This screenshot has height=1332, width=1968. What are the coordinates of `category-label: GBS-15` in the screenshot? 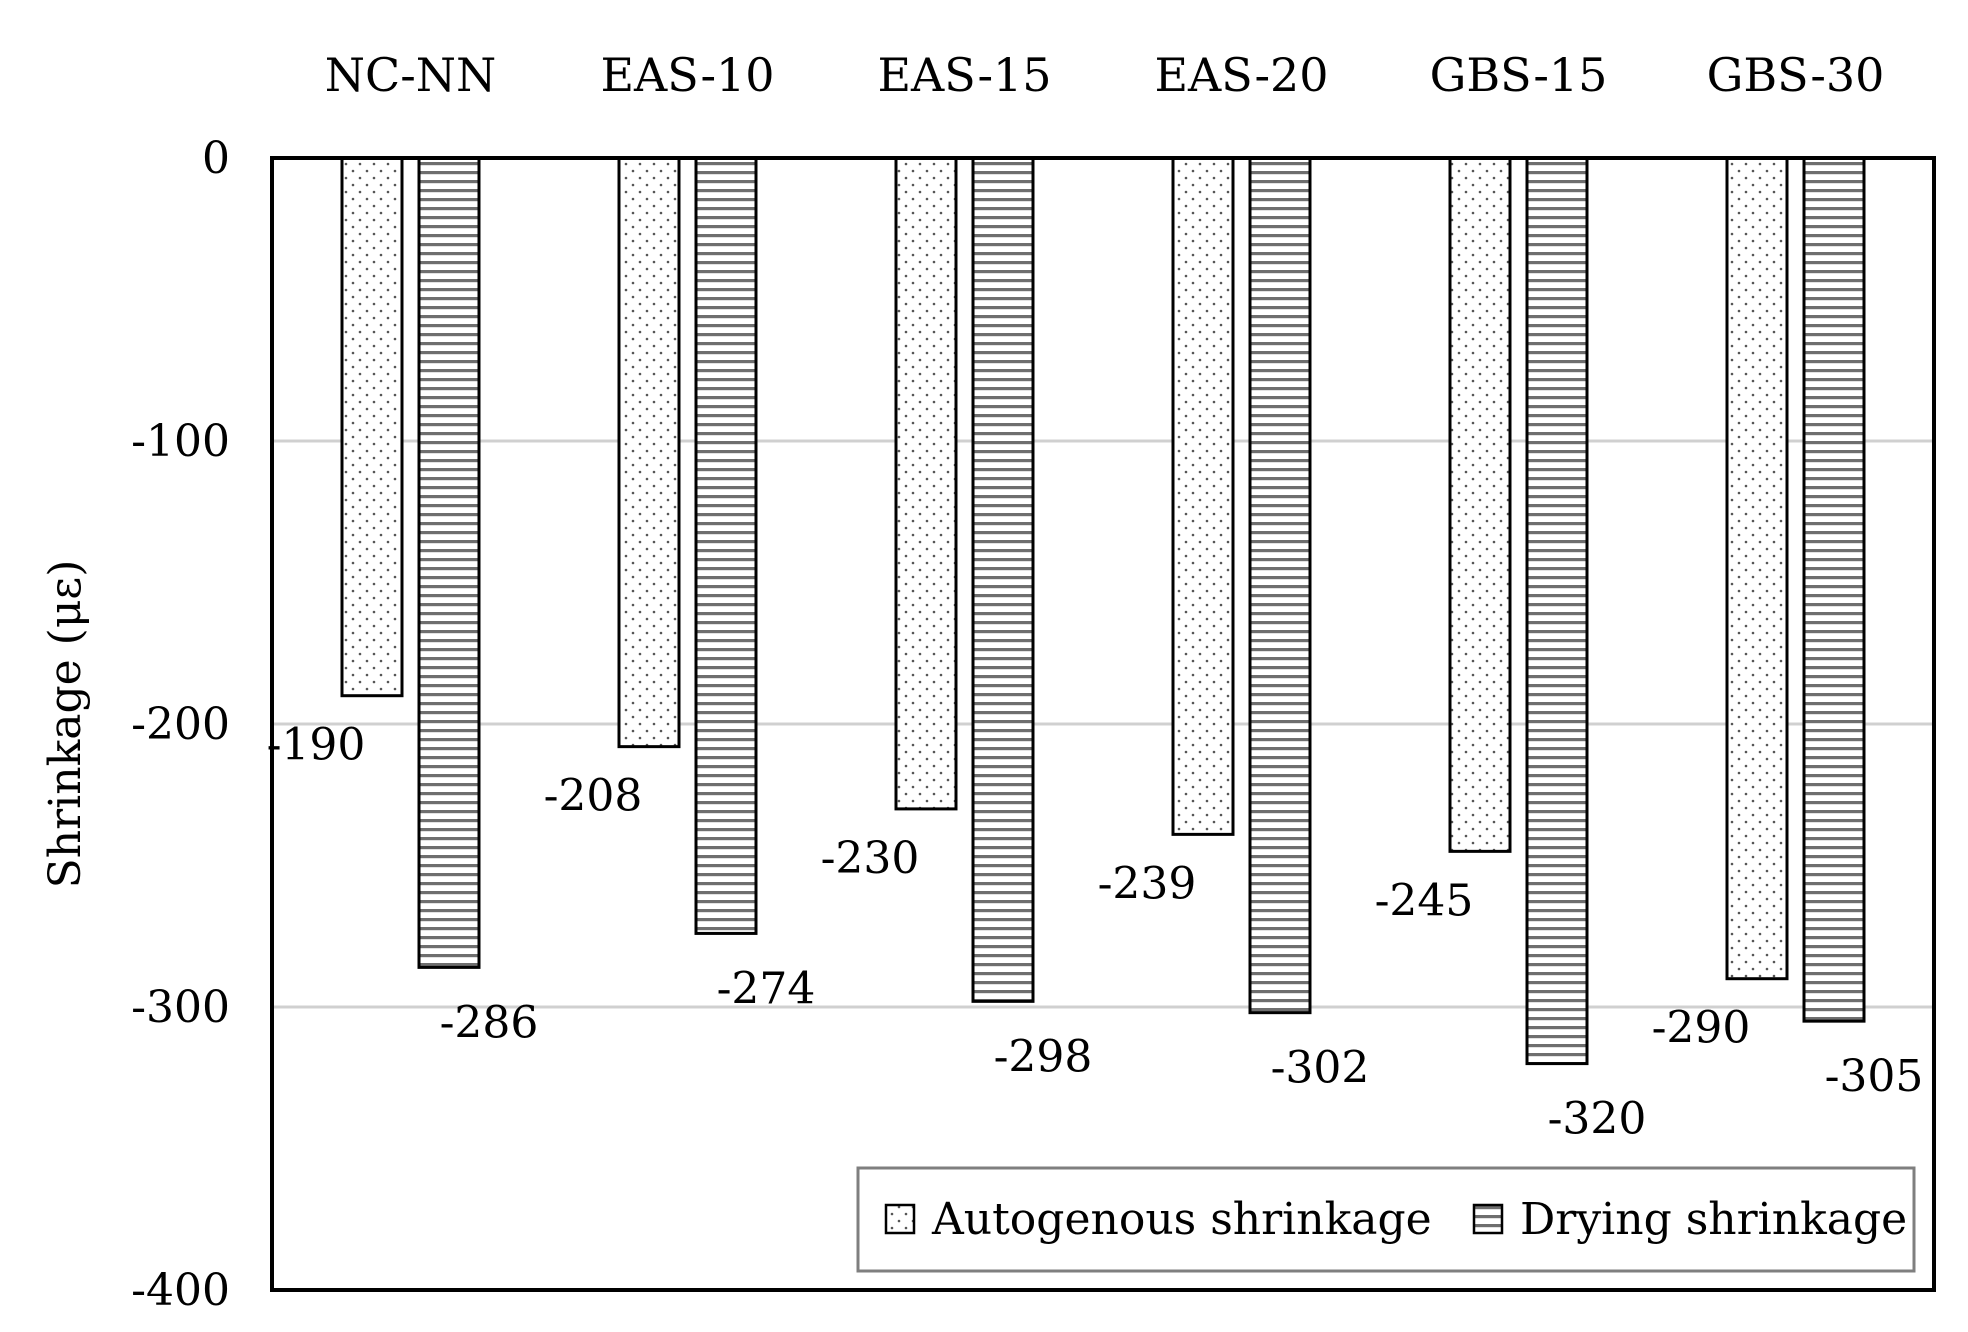 It's located at (1519, 75).